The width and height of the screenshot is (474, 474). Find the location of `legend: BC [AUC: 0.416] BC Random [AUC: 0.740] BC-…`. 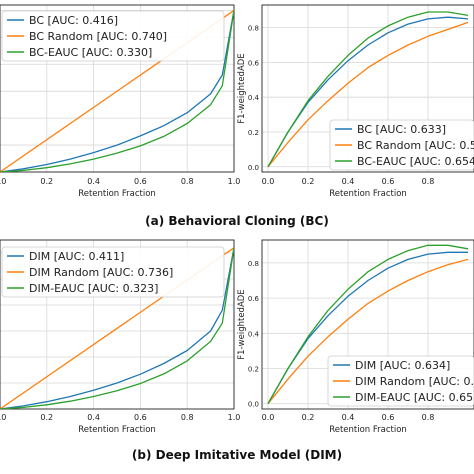

legend: BC [AUC: 0.416] BC Random [AUC: 0.740] BC-… is located at coordinates (113, 36).